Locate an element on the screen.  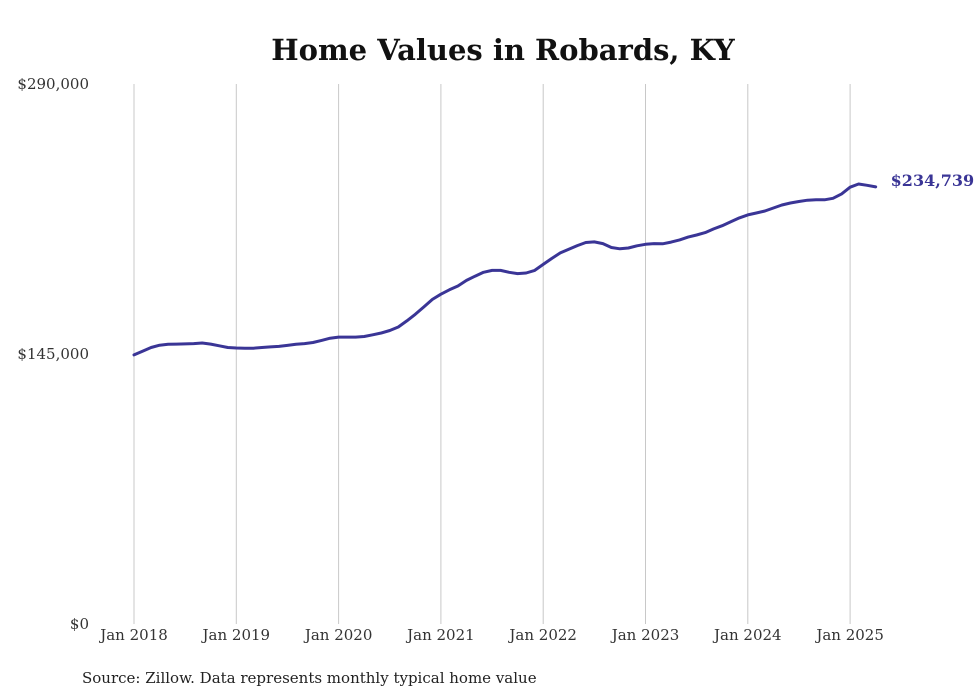
x-tick-label: Jan 2022 is located at coordinates (542, 635).